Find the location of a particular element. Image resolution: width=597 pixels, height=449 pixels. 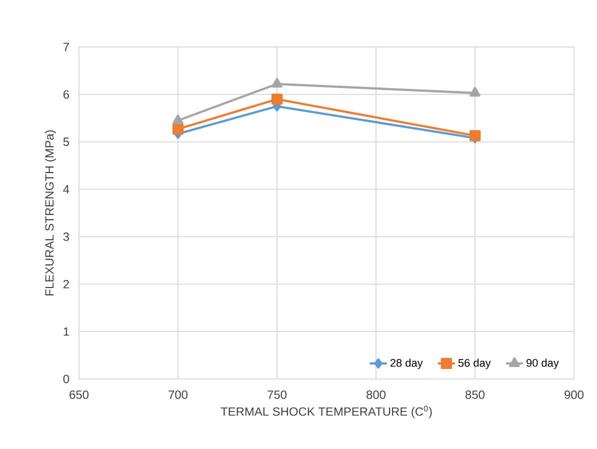

y-tick-label: 2 is located at coordinates (66, 284).